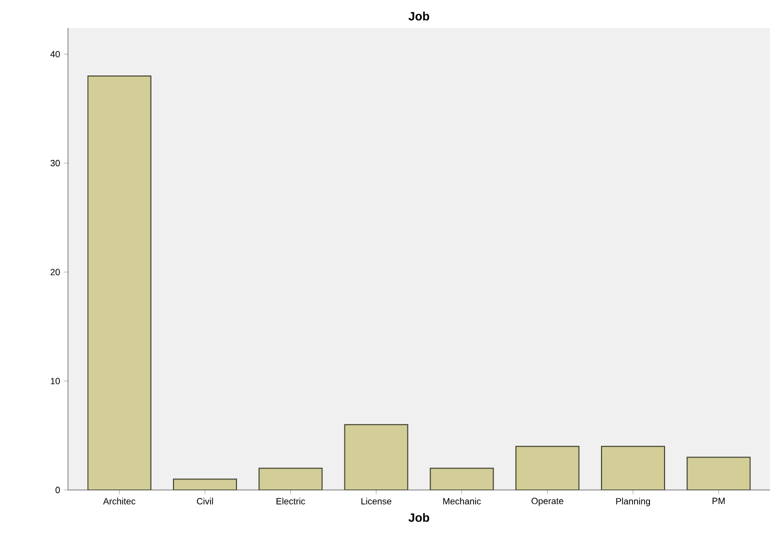 The image size is (773, 546). I want to click on x-tick-label: Civil, so click(204, 501).